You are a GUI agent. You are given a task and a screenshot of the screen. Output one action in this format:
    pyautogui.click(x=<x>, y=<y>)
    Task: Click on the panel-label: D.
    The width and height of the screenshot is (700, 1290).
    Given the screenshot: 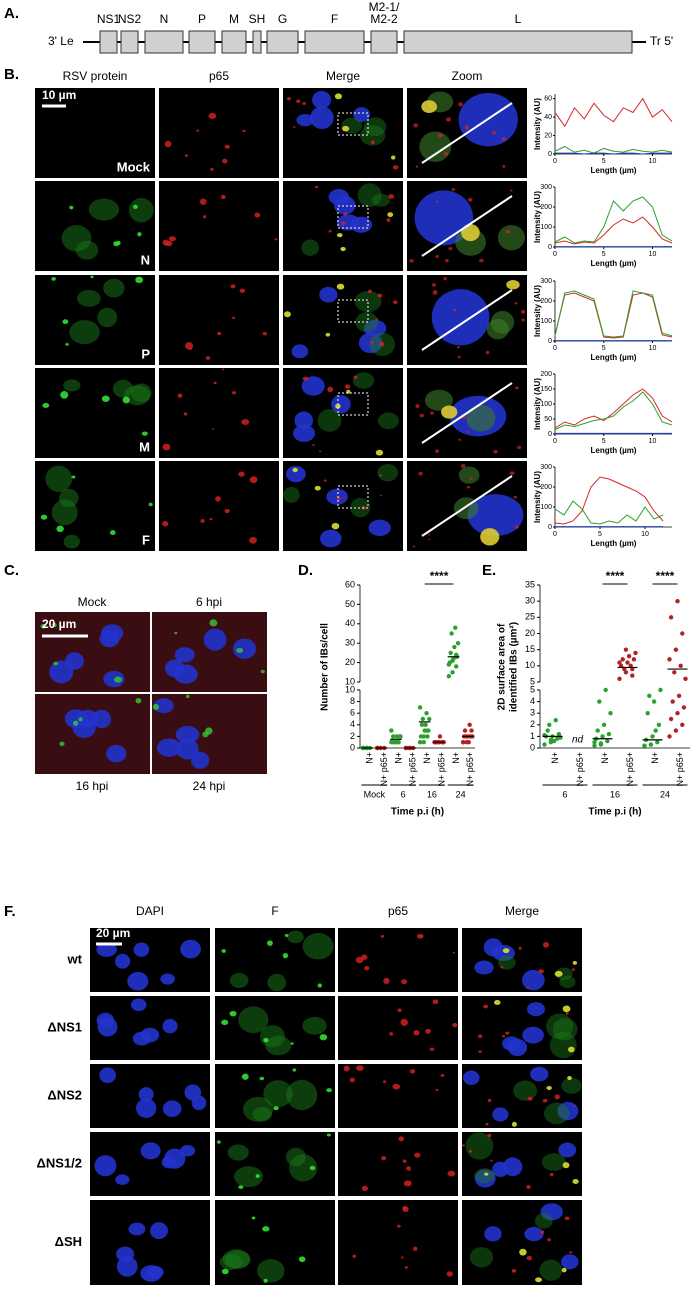 What is the action you would take?
    pyautogui.click(x=305, y=570)
    